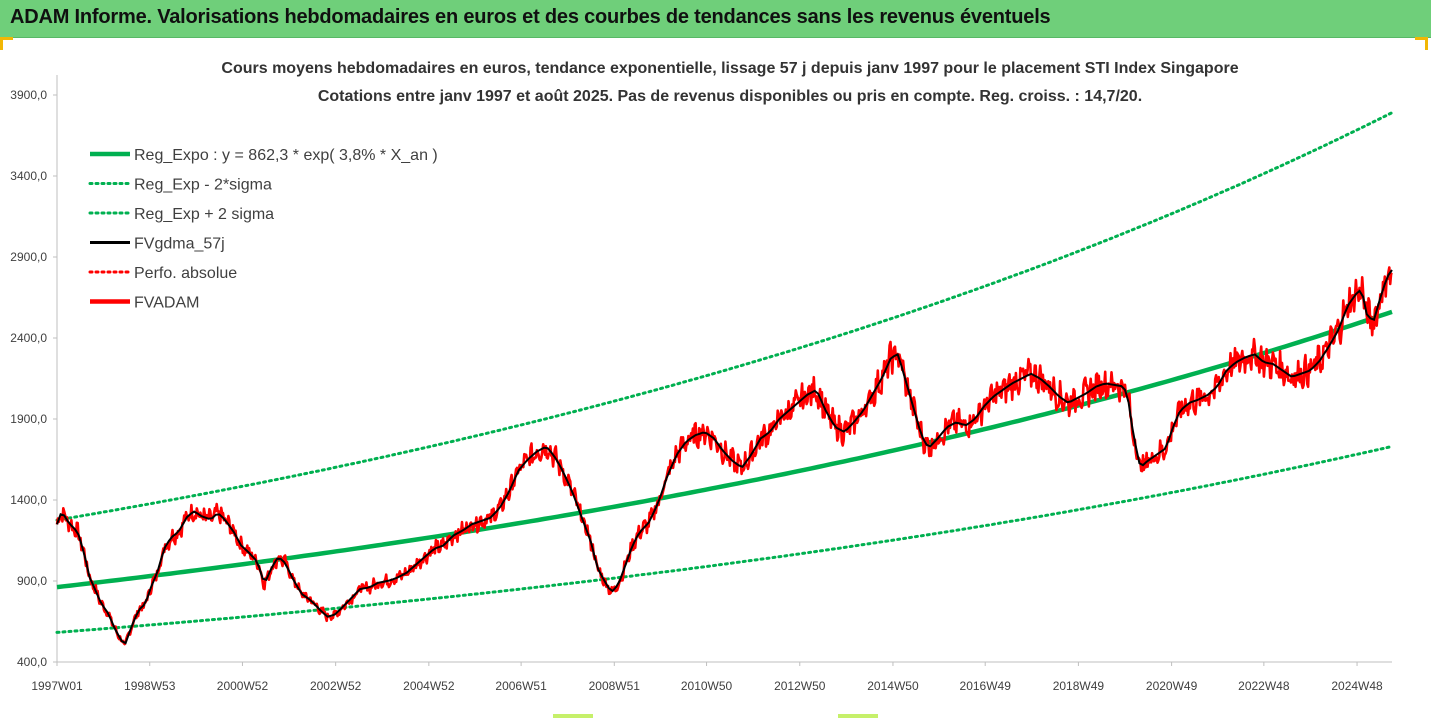 Image resolution: width=1431 pixels, height=718 pixels. I want to click on x-tick-label: 2006W51, so click(521, 686).